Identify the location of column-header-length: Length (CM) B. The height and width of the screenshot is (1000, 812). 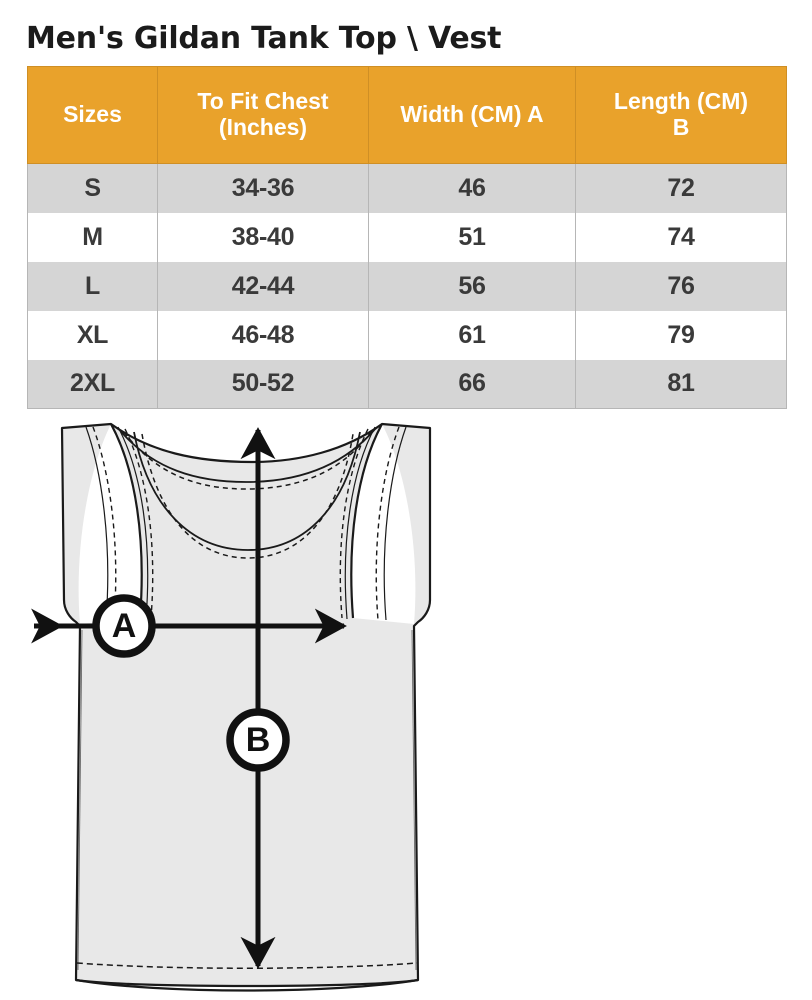
(681, 115).